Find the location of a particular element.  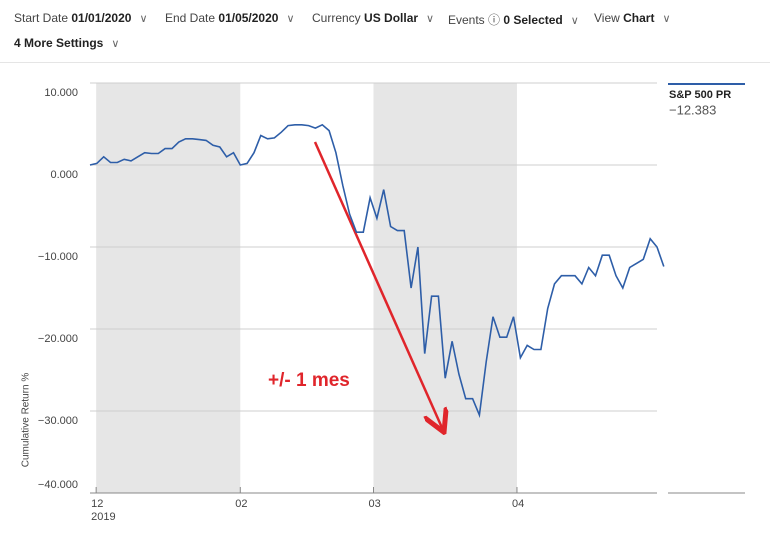

control-label: View is located at coordinates (607, 18).